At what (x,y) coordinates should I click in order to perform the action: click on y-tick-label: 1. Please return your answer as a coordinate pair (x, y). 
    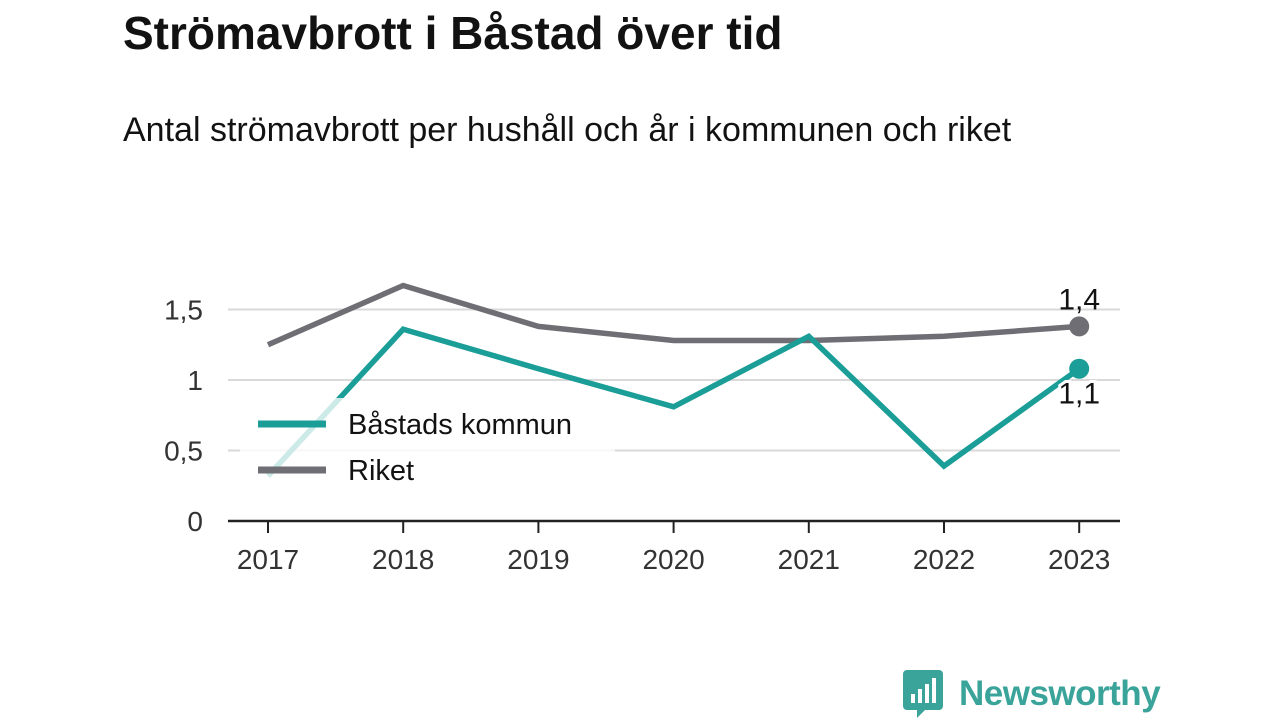
    Looking at the image, I should click on (195, 380).